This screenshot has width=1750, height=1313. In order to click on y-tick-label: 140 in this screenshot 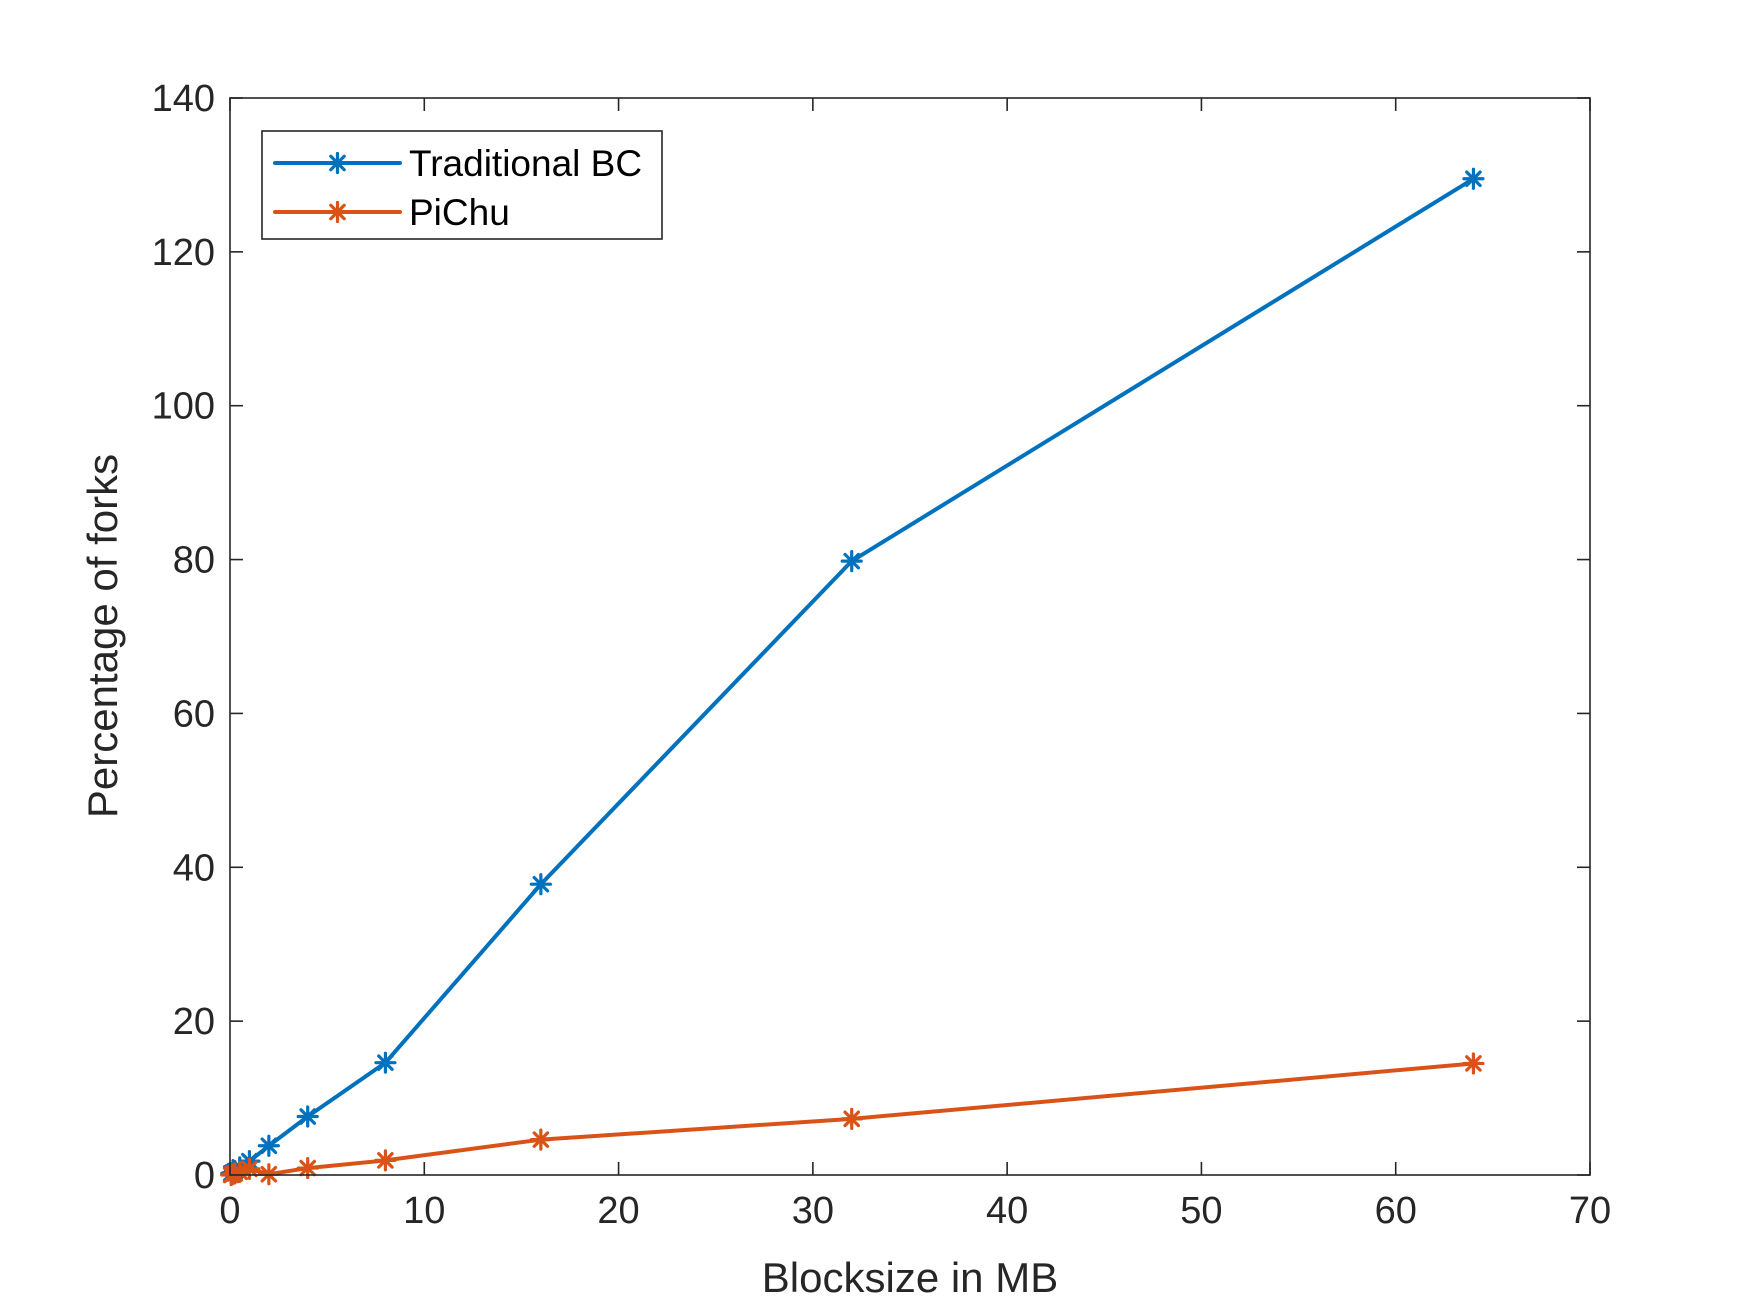, I will do `click(183, 99)`.